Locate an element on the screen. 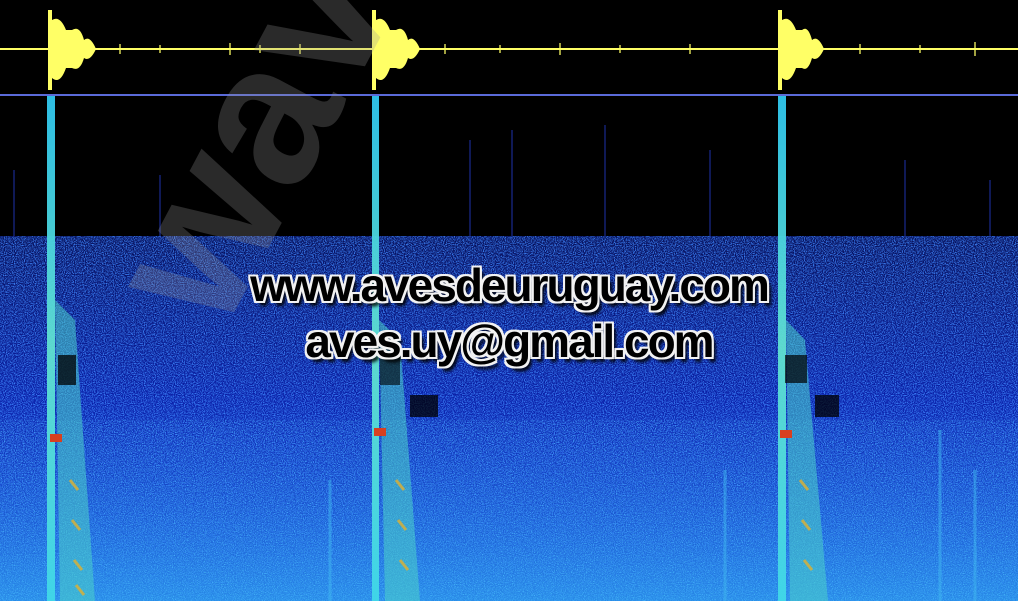  website-watermark: www.avesdeuruguay.com is located at coordinates (510, 285).